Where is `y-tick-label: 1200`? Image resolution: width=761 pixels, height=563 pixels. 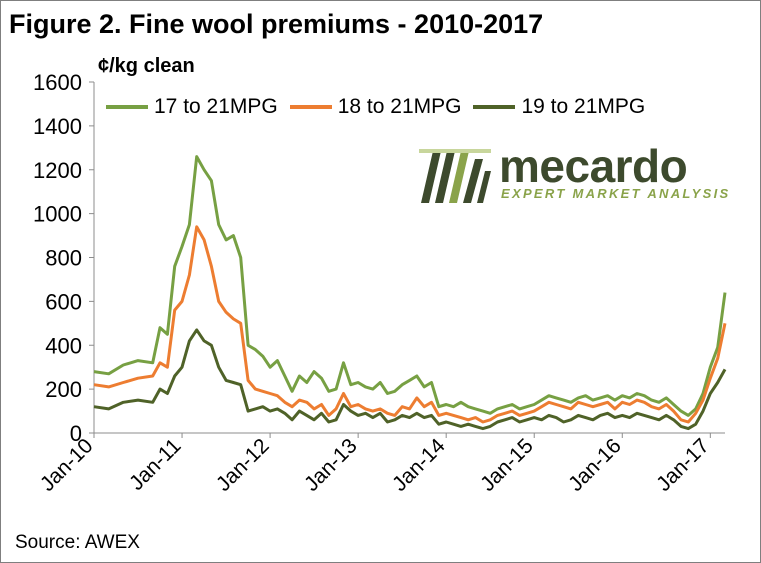
y-tick-label: 1200 is located at coordinates (57, 170).